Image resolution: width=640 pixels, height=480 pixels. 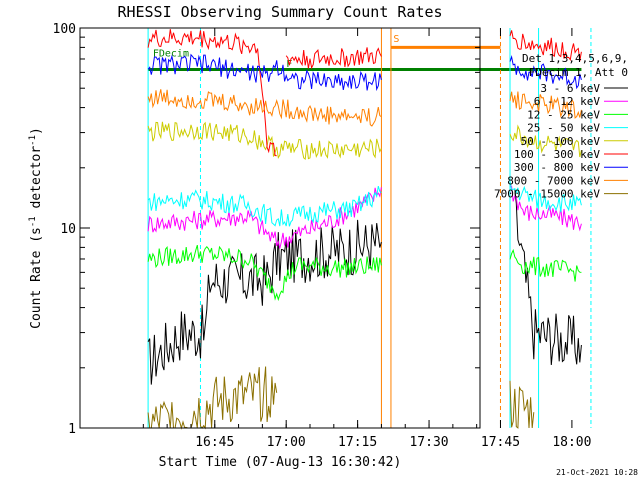 I want to click on y-axis-label-end: ), so click(x=36, y=131).